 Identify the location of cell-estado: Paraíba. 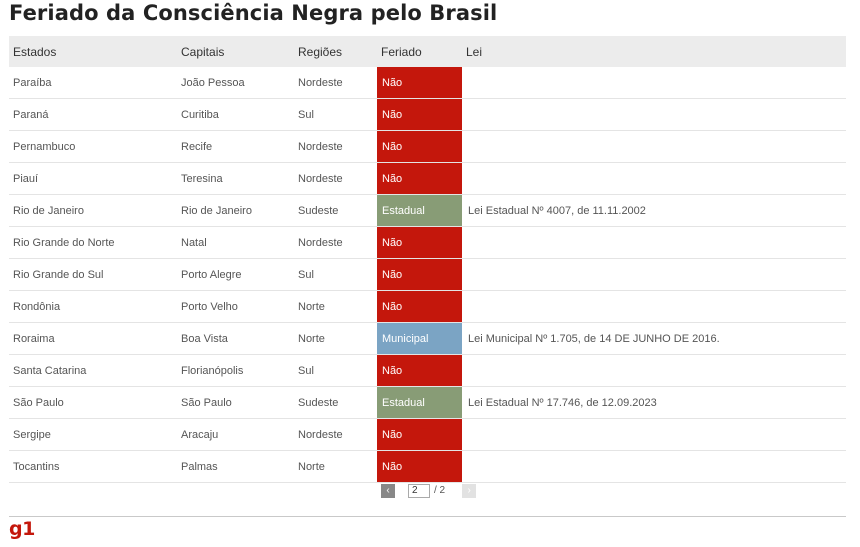
(93, 83).